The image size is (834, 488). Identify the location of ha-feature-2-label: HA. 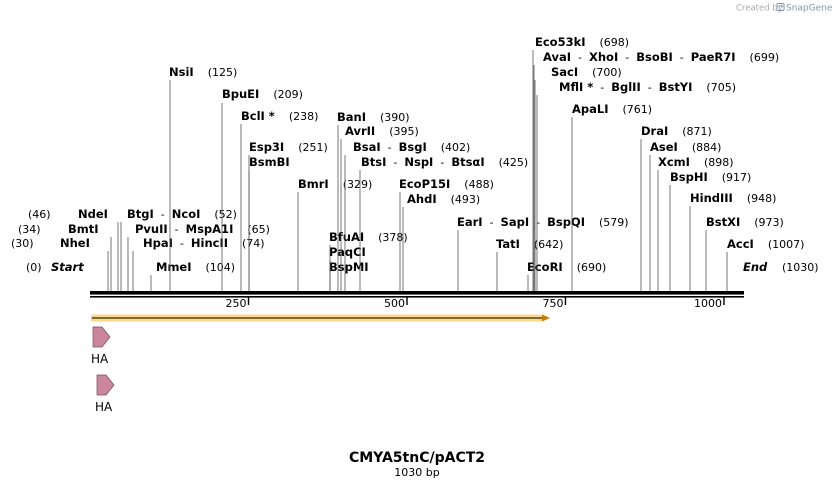
(104, 407).